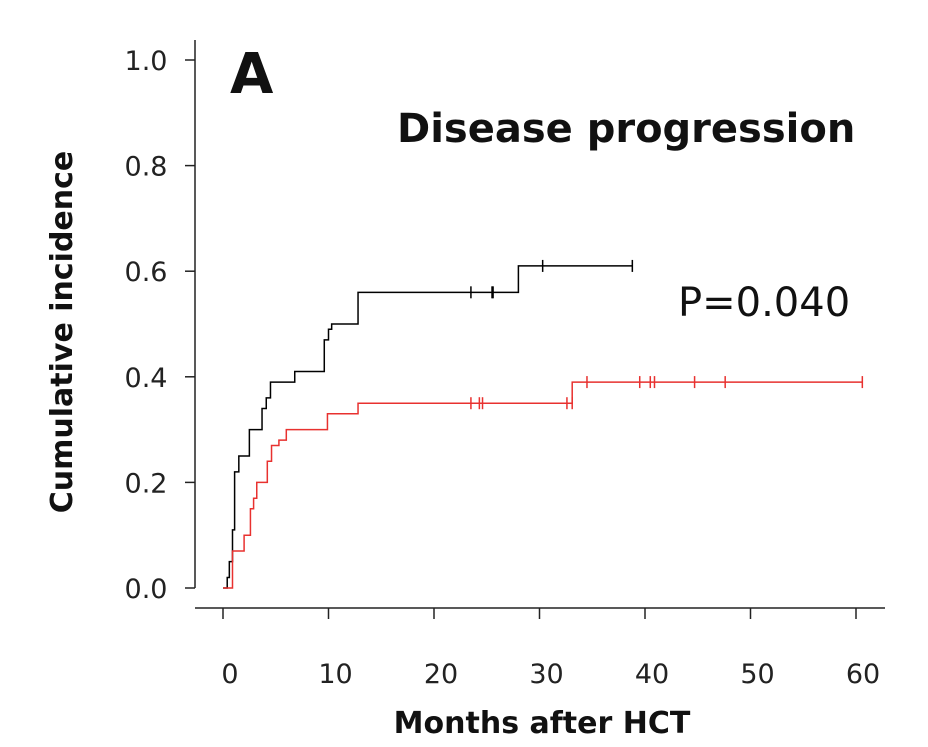 The height and width of the screenshot is (747, 928). I want to click on x-tick-label: 50, so click(757, 674).